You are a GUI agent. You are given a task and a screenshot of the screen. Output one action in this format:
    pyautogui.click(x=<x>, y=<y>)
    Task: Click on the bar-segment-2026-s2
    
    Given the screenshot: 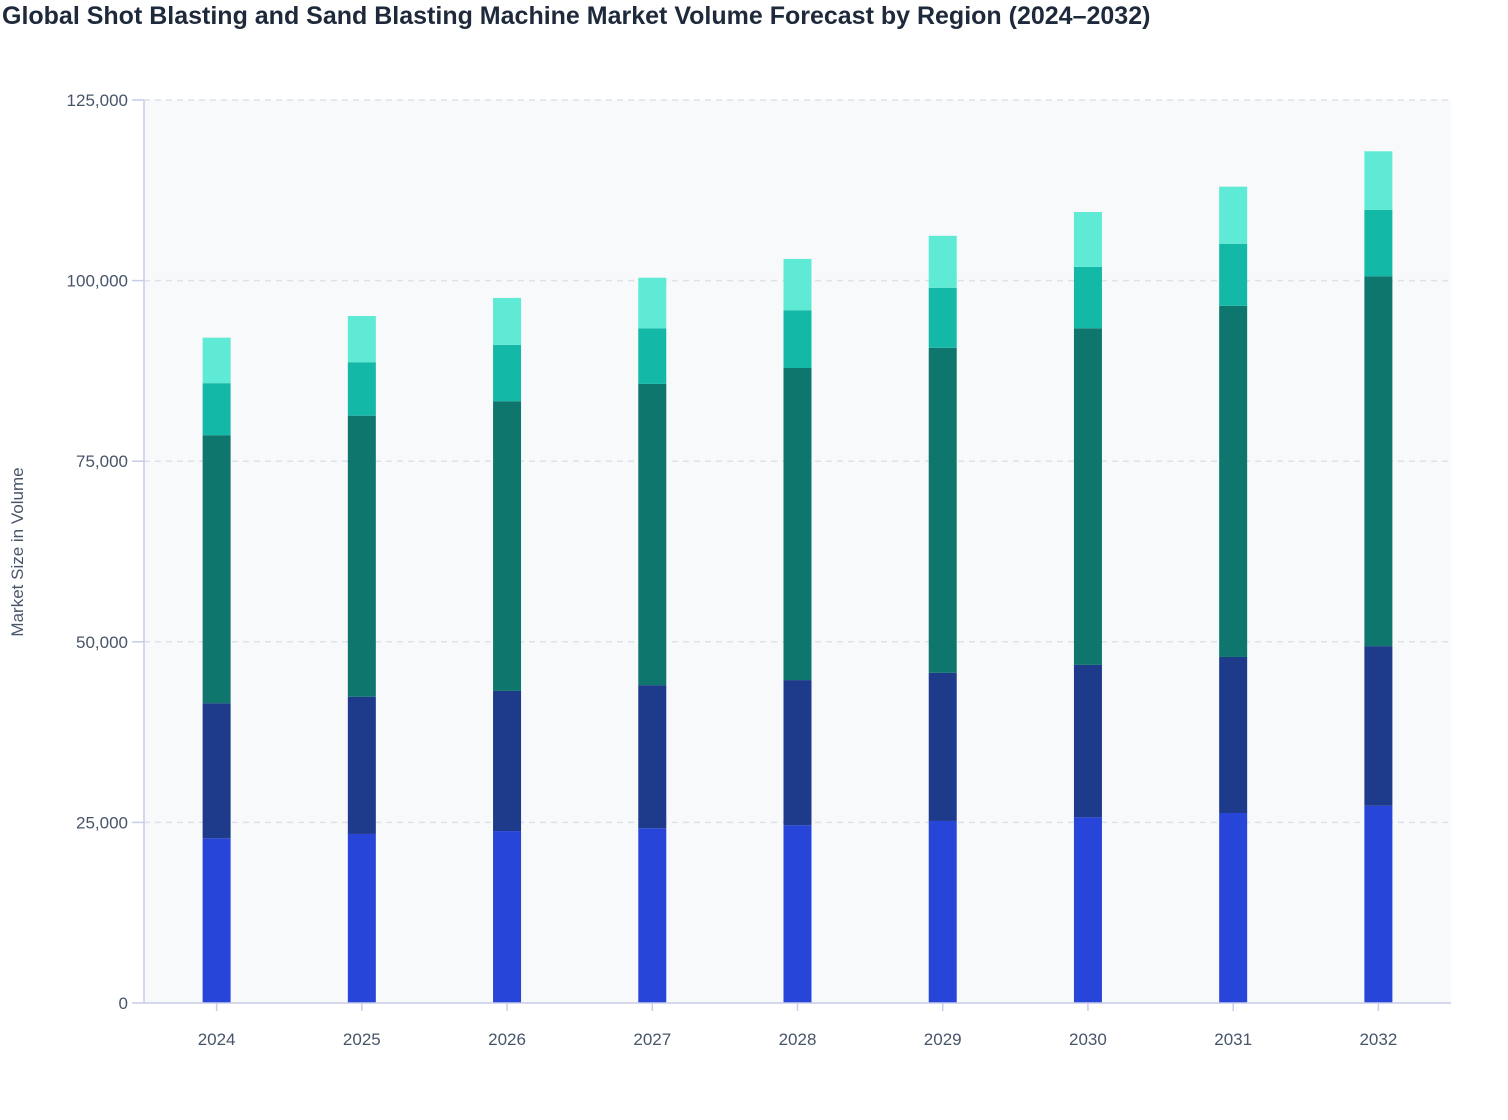 What is the action you would take?
    pyautogui.click(x=507, y=761)
    